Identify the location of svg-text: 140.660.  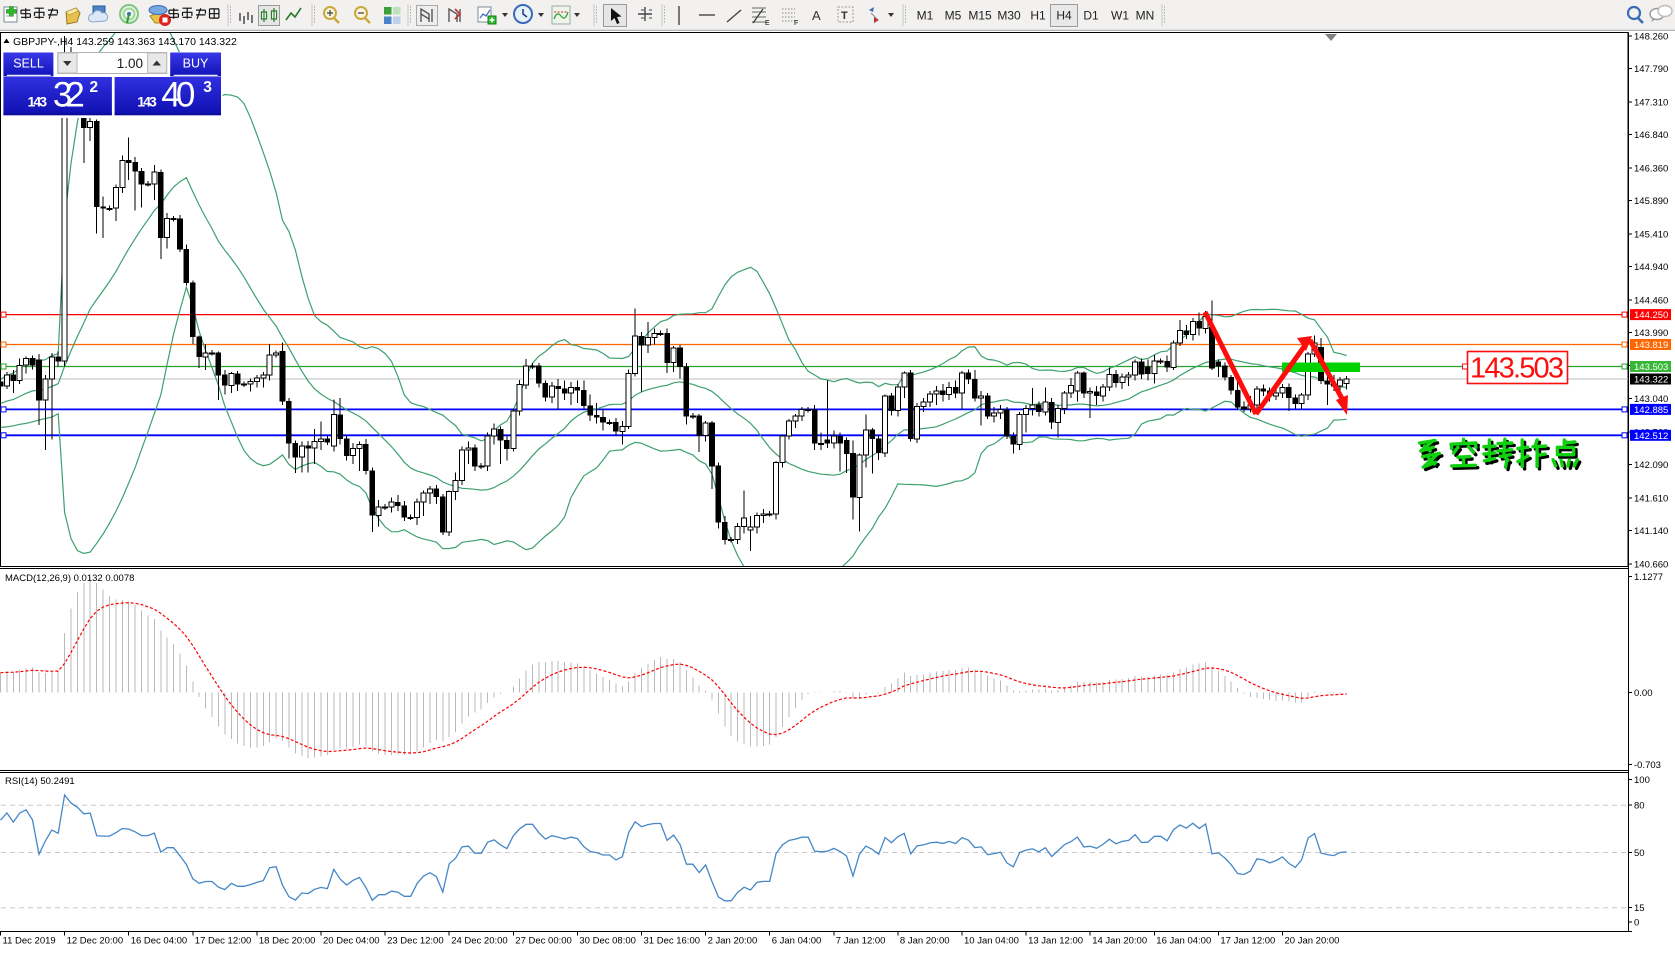
(1651, 565).